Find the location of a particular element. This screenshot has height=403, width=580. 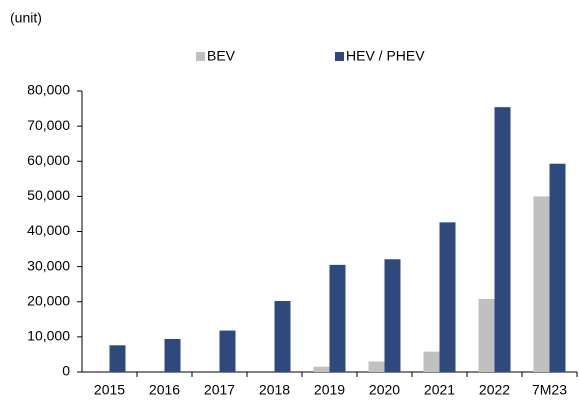

y-tick-label: 30,000 is located at coordinates (48, 265).